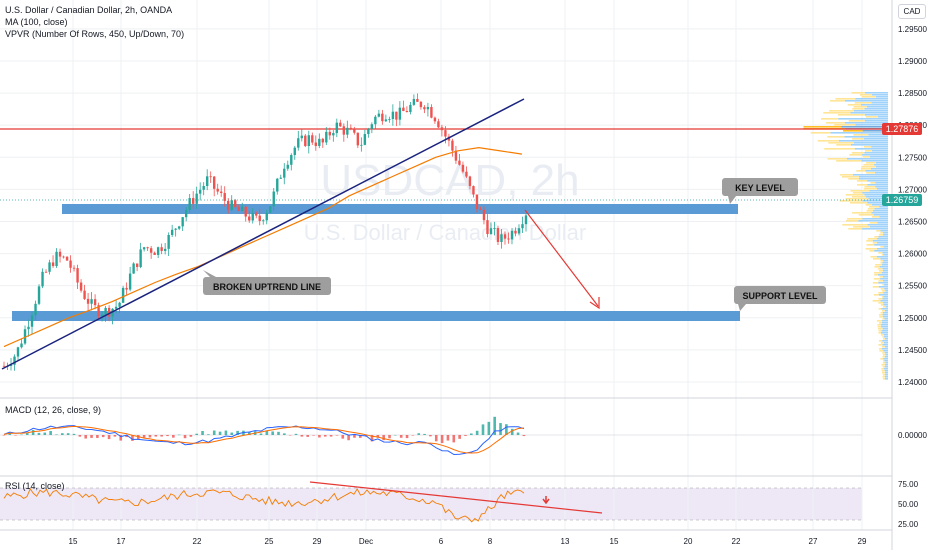 This screenshot has height=550, width=932. I want to click on currency-badge: CAD, so click(912, 11).